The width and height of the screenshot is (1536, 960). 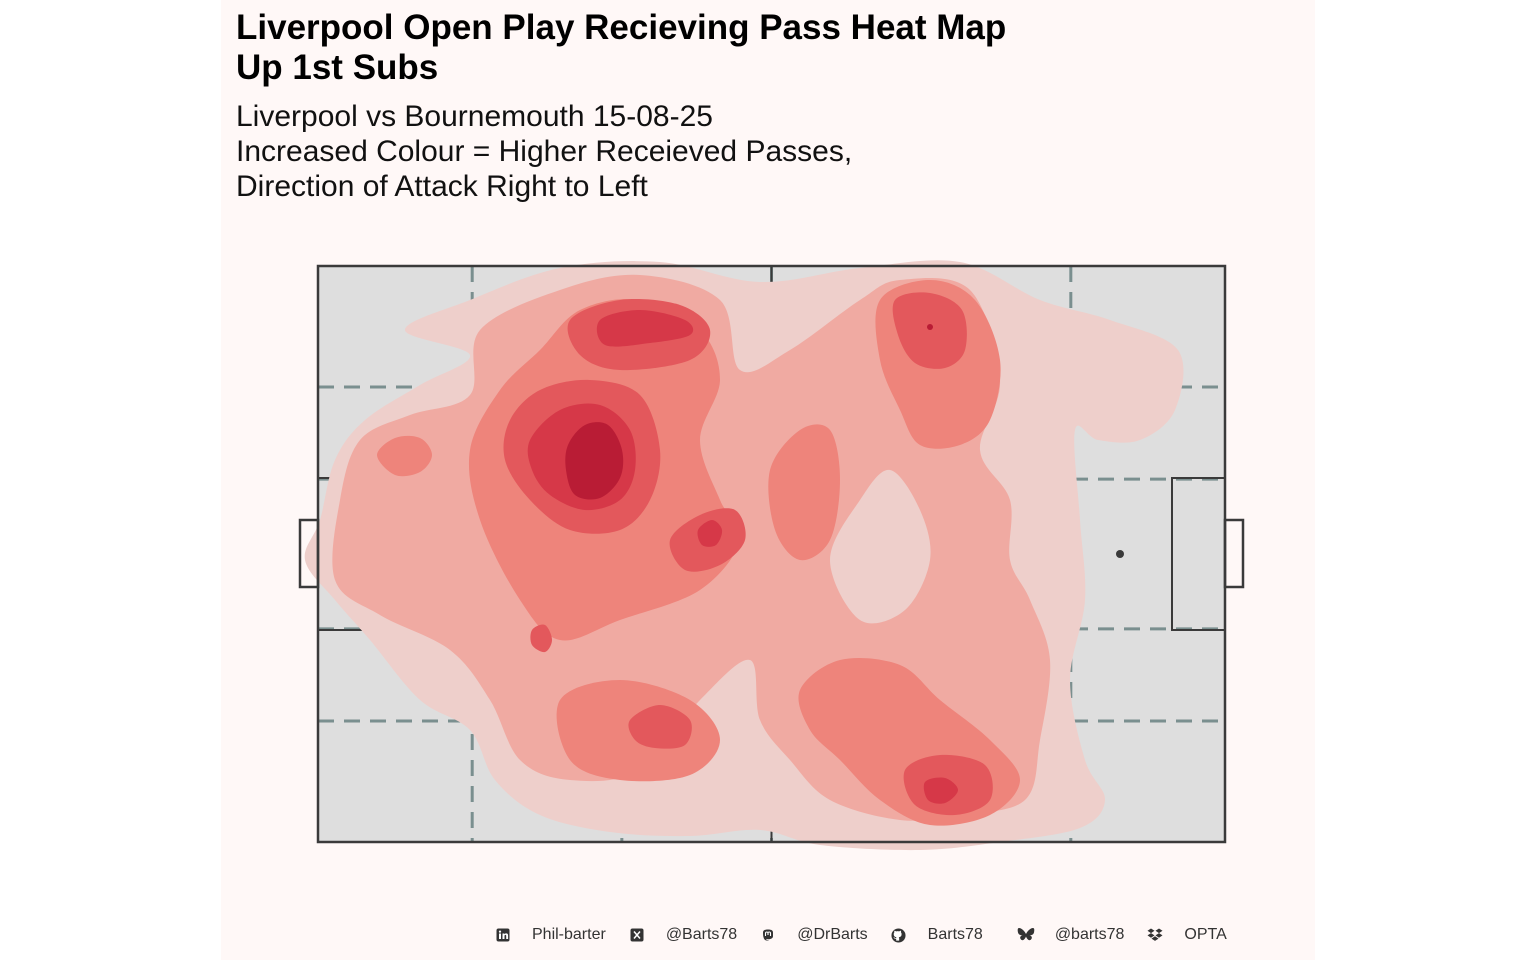 What do you see at coordinates (309, 553) in the screenshot?
I see `left-goal` at bounding box center [309, 553].